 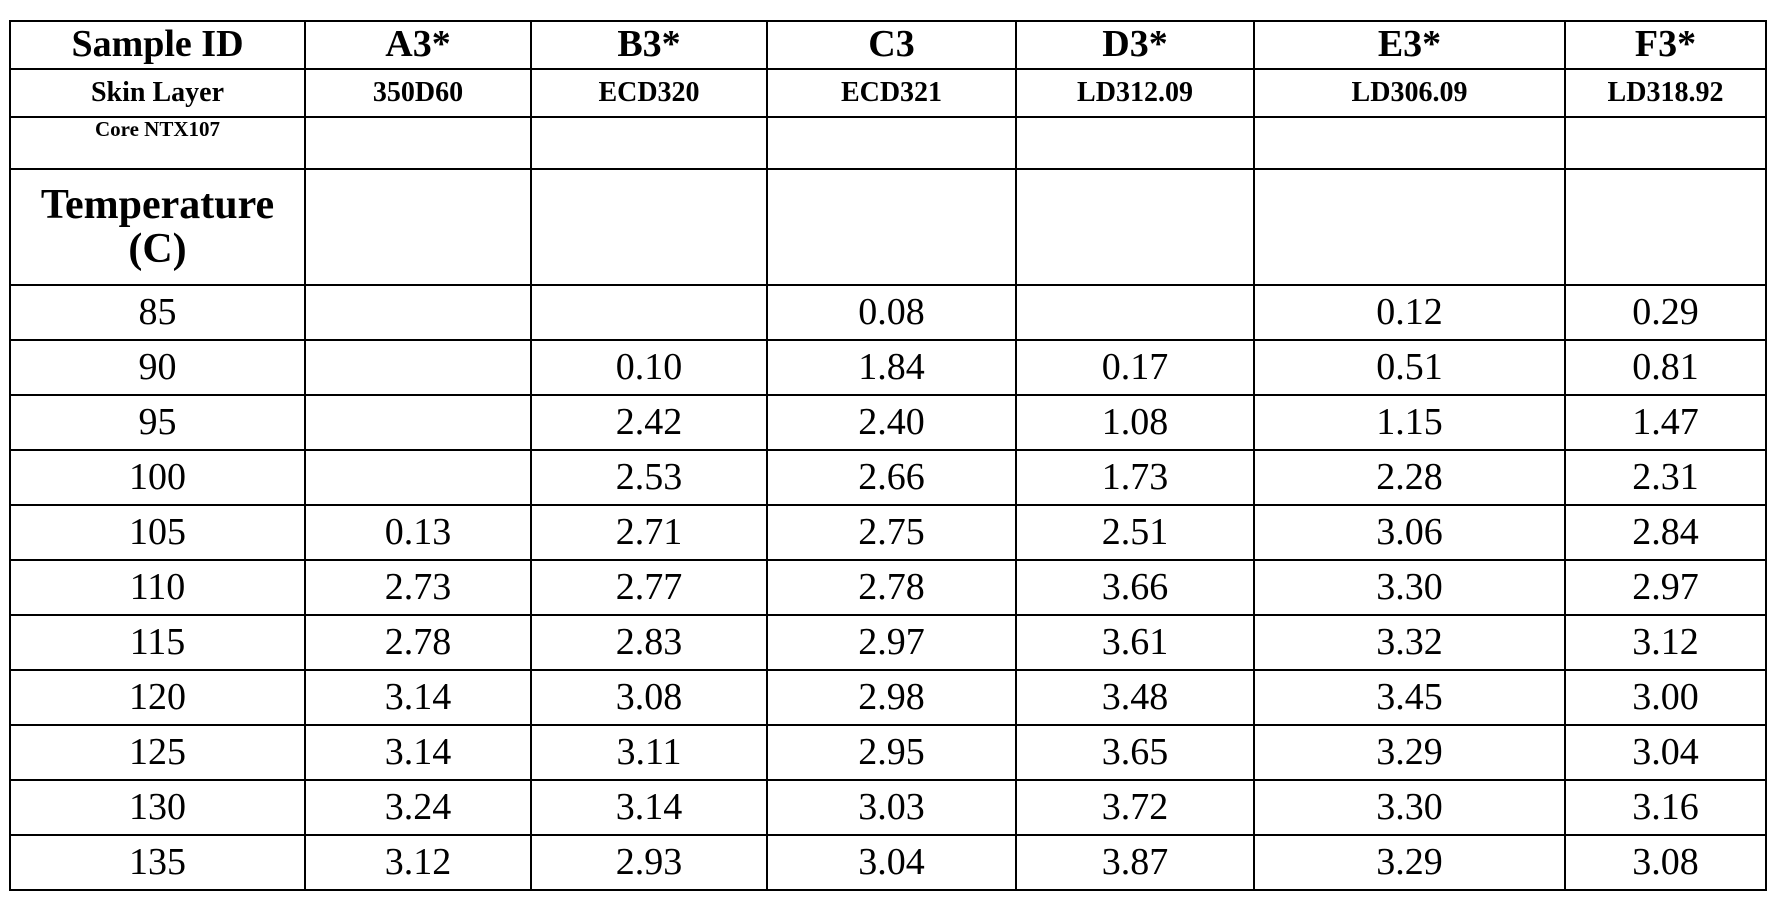 What do you see at coordinates (891, 752) in the screenshot?
I see `value-cell: 2.95` at bounding box center [891, 752].